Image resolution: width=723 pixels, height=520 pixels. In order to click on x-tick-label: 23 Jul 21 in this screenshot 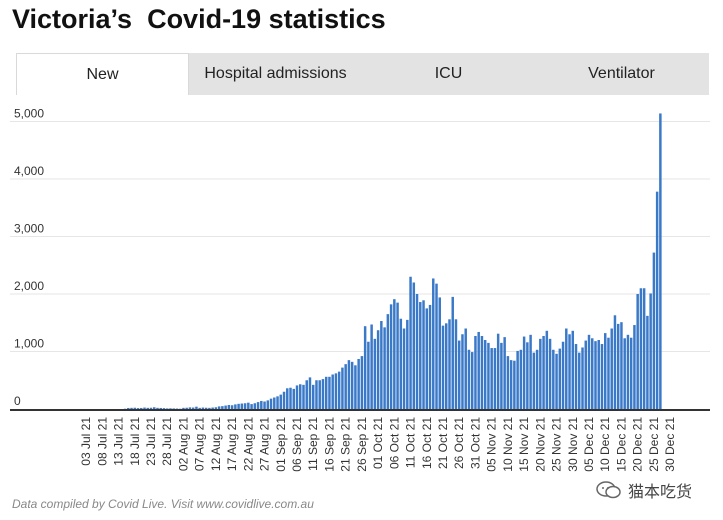, I will do `click(151, 441)`.